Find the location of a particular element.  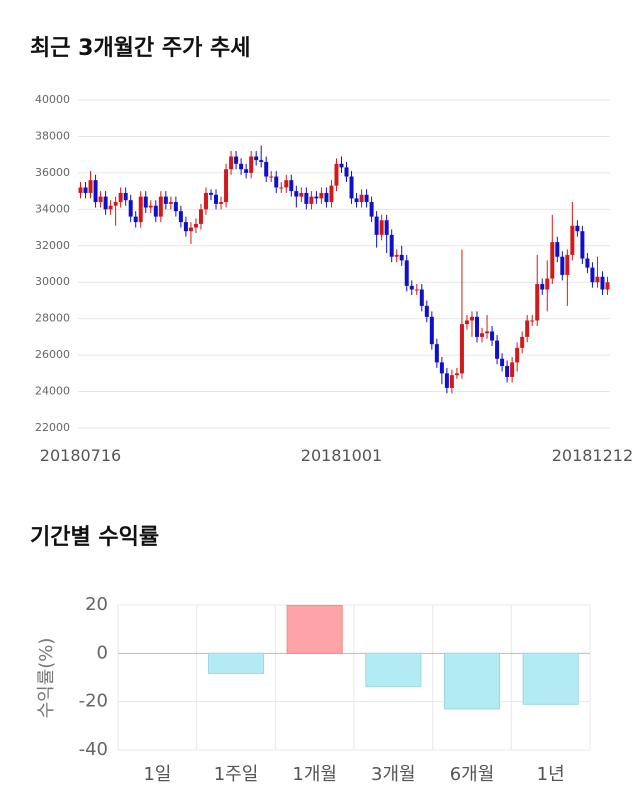

y-tick-label: 20 is located at coordinates (96, 604).